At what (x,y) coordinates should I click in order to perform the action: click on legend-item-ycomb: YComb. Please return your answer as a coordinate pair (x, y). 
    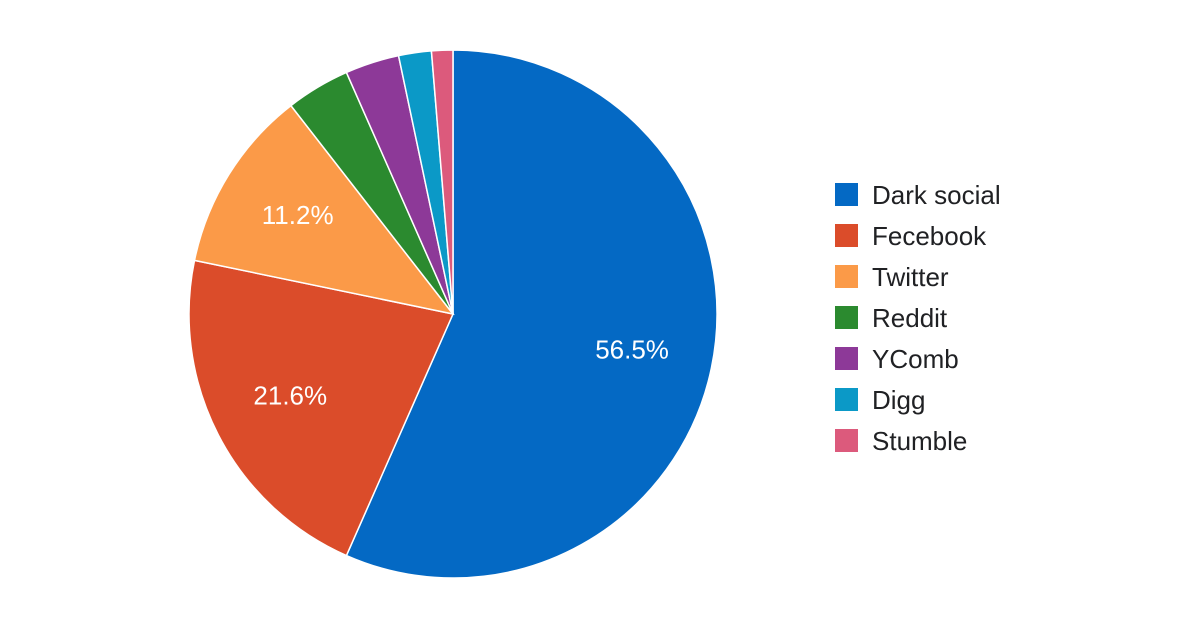
    Looking at the image, I should click on (965, 358).